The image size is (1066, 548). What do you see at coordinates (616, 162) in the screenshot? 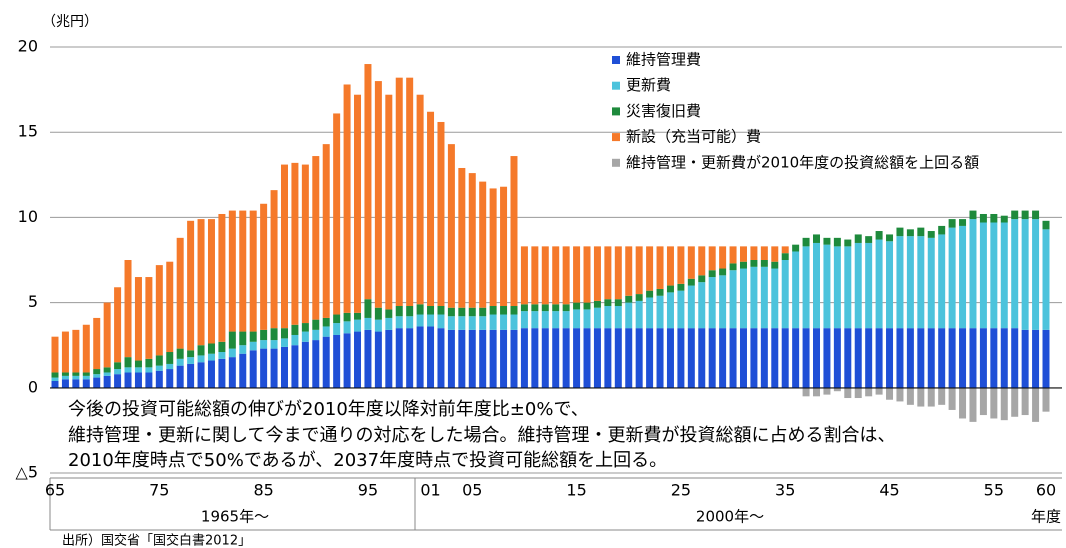
I see `legend-swatch` at bounding box center [616, 162].